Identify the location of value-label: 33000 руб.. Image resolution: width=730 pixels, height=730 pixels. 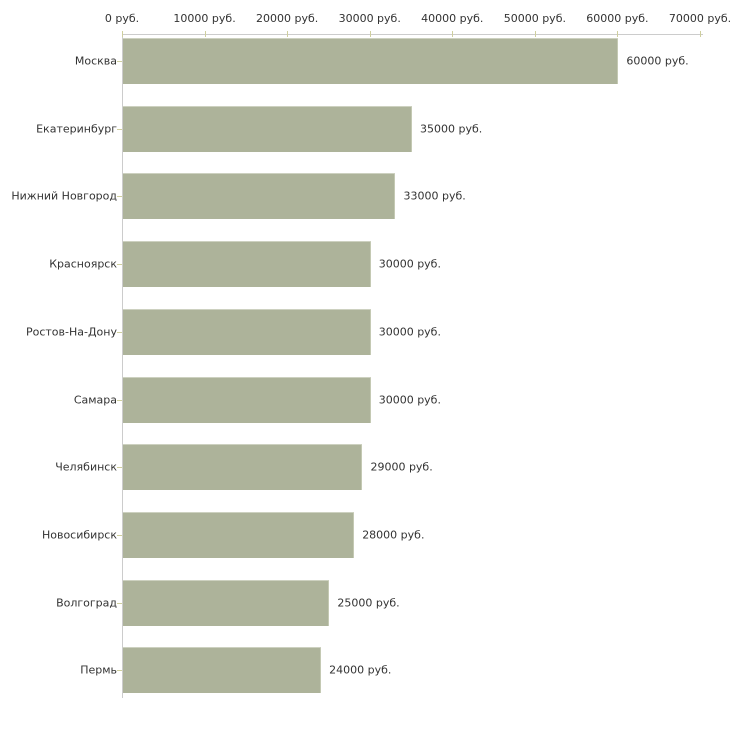
(434, 196).